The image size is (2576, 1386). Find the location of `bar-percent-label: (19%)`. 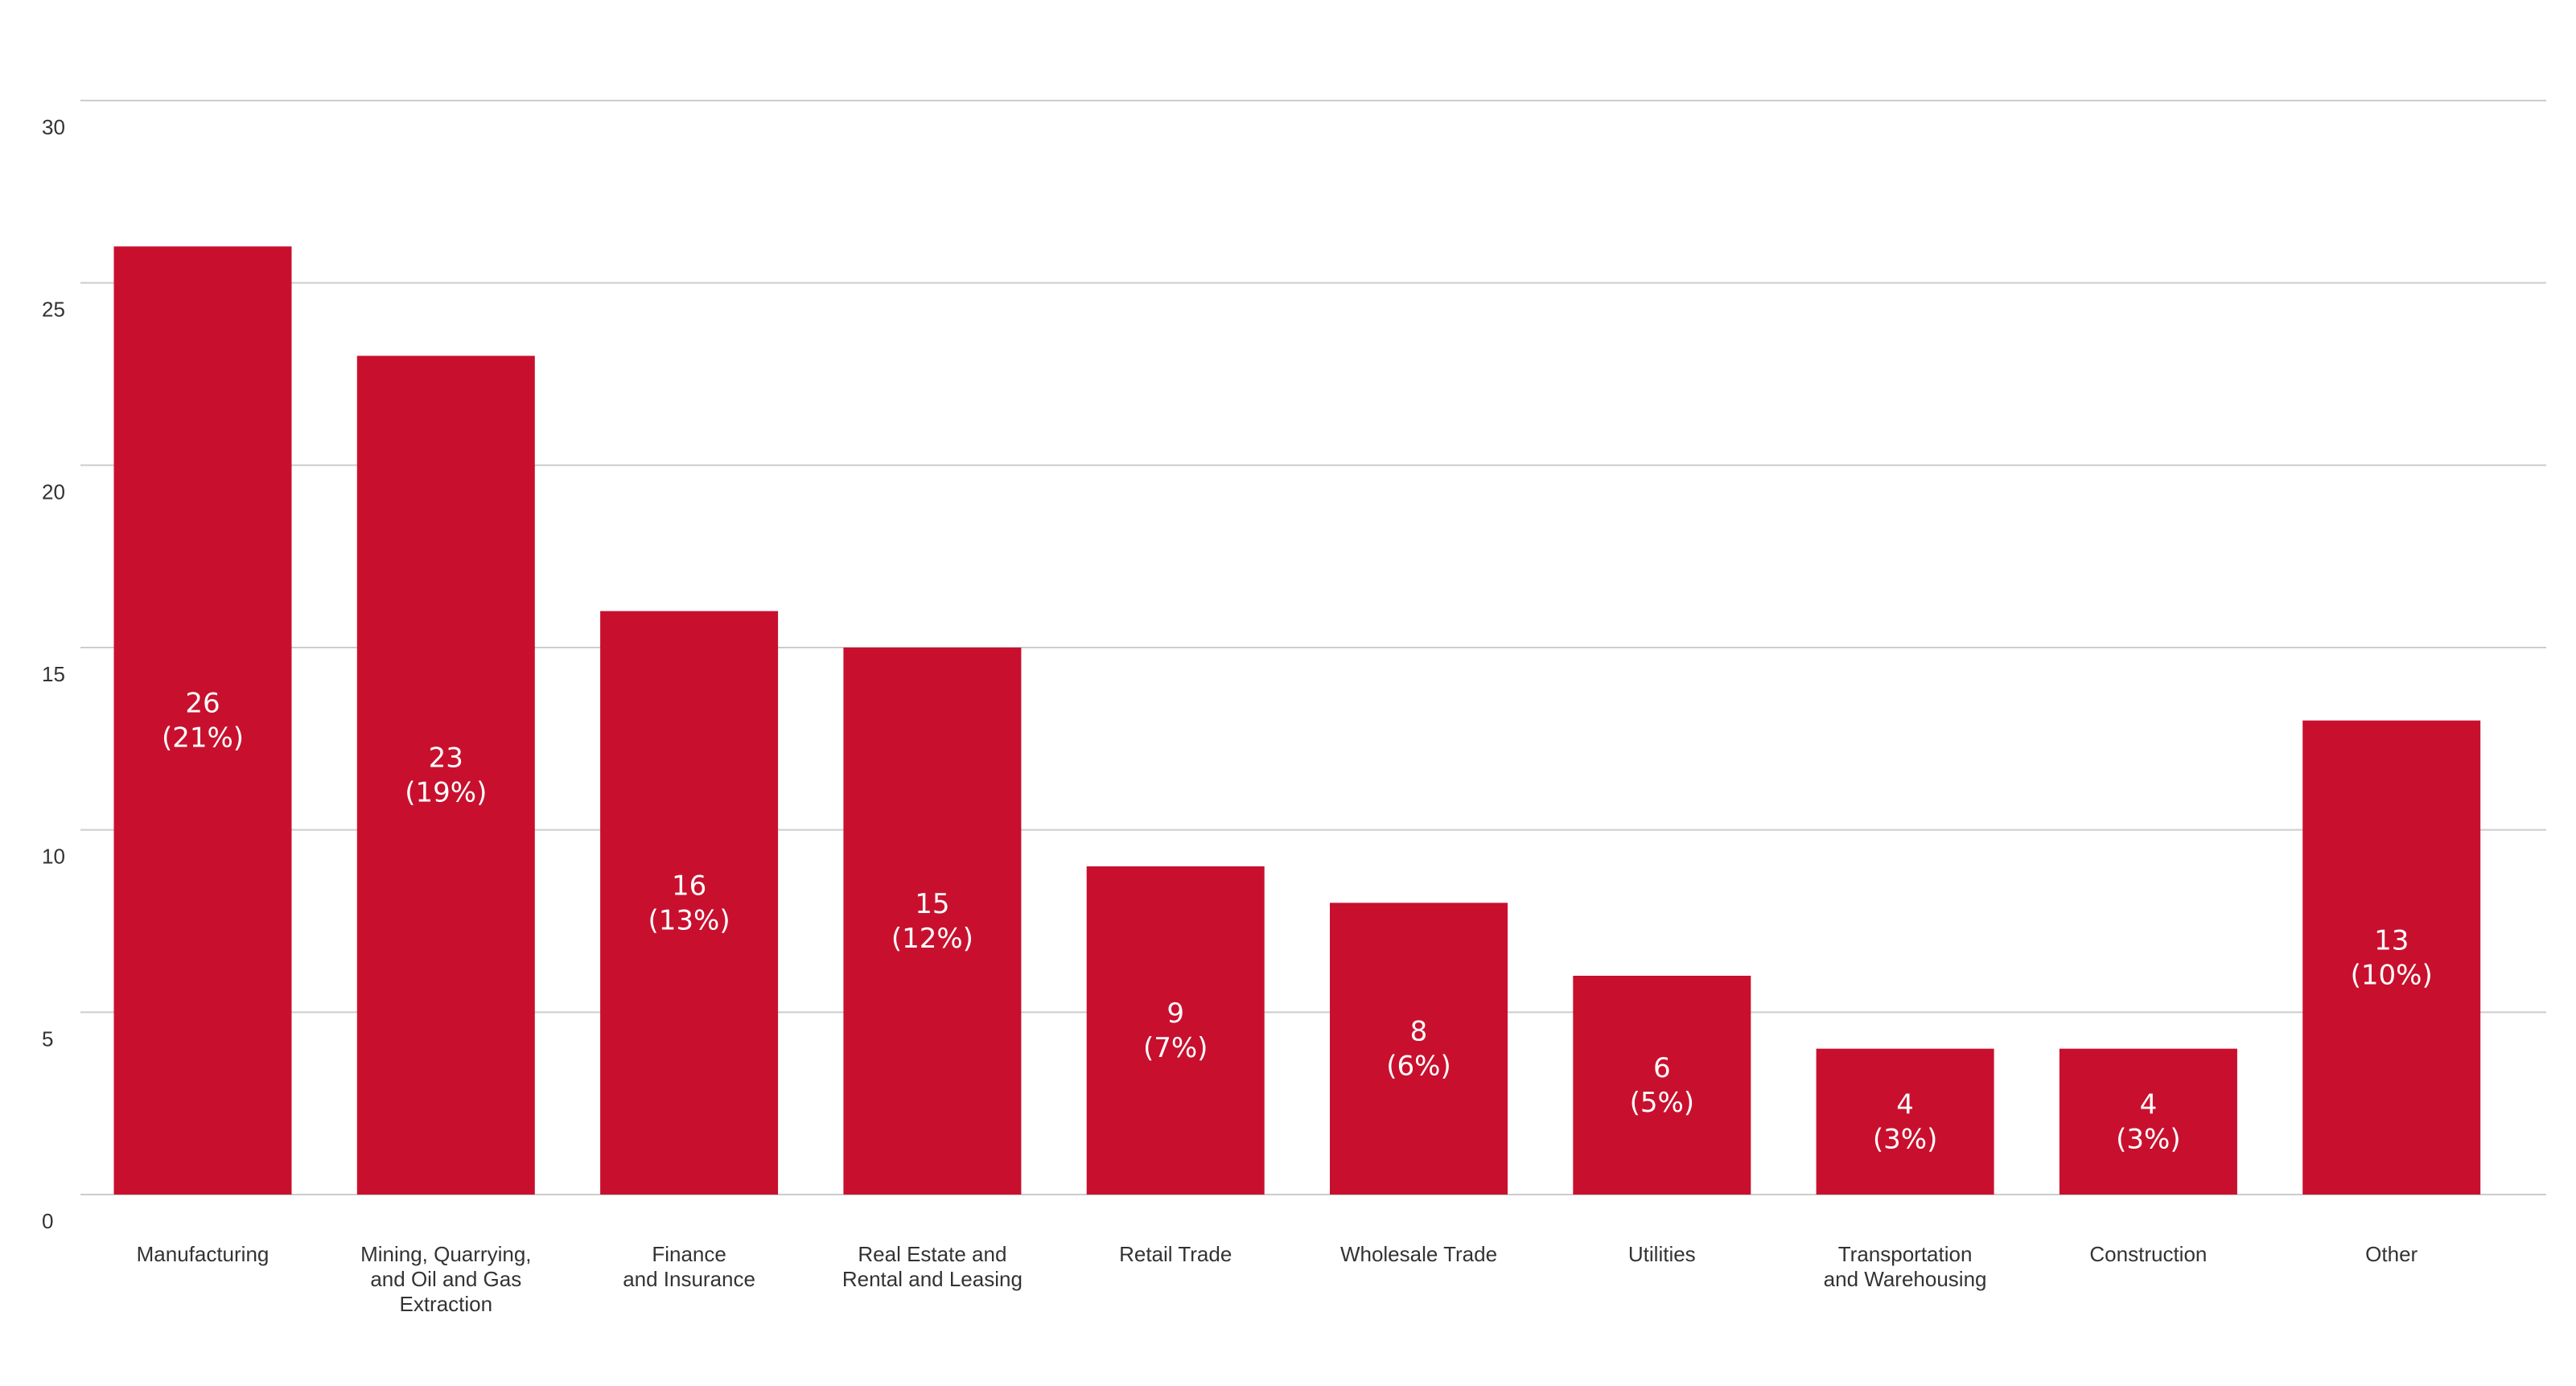

bar-percent-label: (19%) is located at coordinates (446, 793).